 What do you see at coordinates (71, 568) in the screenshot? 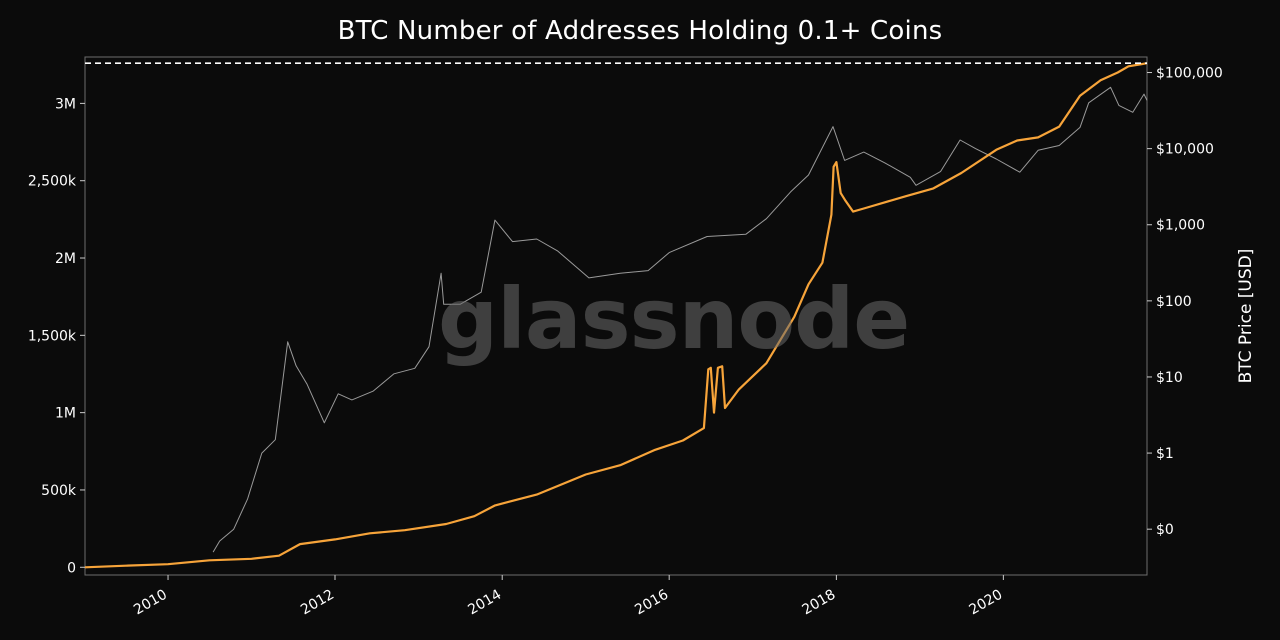
I see `y-tick-label: 0` at bounding box center [71, 568].